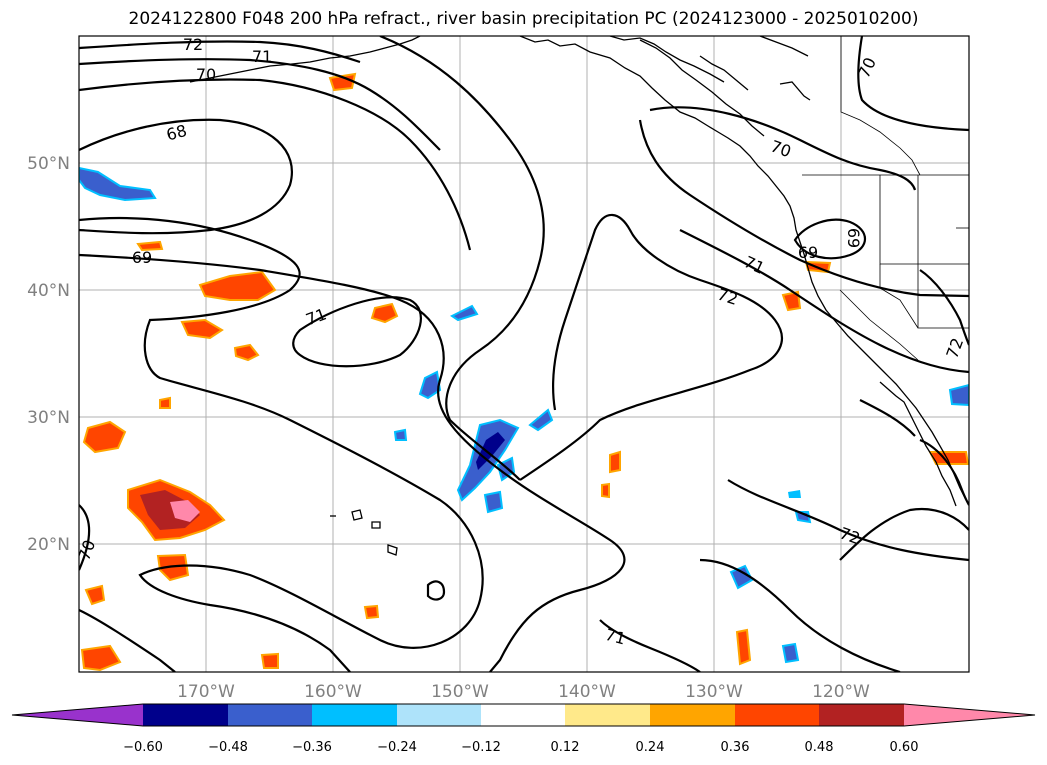 The height and width of the screenshot is (765, 1047). What do you see at coordinates (841, 692) in the screenshot?
I see `lon-tick-label: 120°W` at bounding box center [841, 692].